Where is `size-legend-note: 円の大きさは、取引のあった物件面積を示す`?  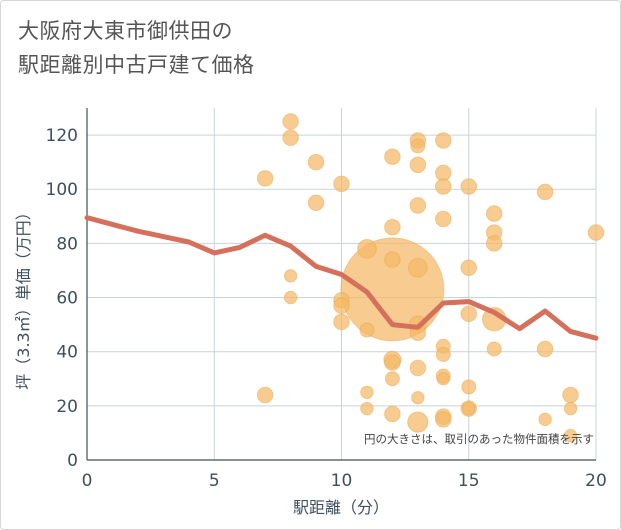
size-legend-note: 円の大きさは、取引のあった物件面積を示す is located at coordinates (479, 439).